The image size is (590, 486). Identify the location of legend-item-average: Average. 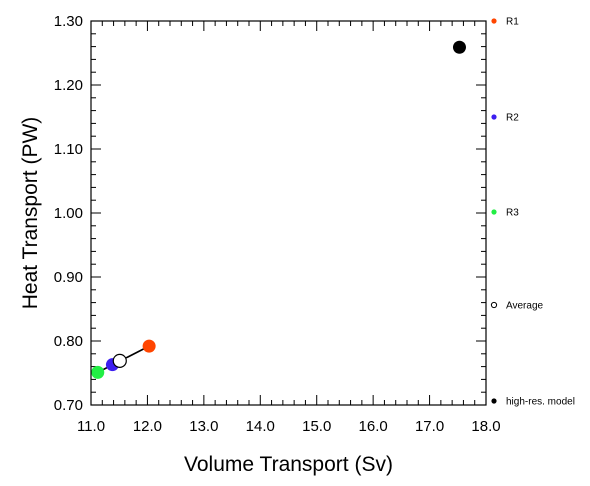
(517, 306).